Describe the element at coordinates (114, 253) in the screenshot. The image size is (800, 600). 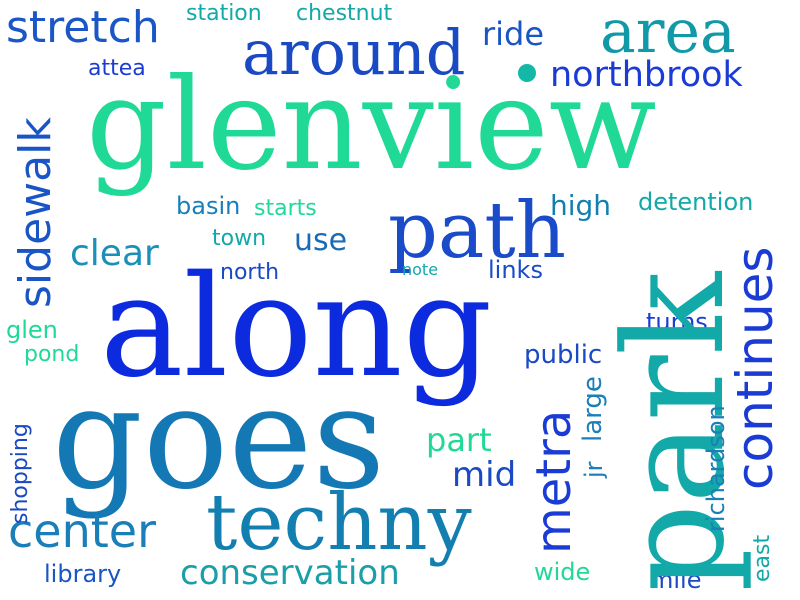
I see `word-clear: clear` at that location.